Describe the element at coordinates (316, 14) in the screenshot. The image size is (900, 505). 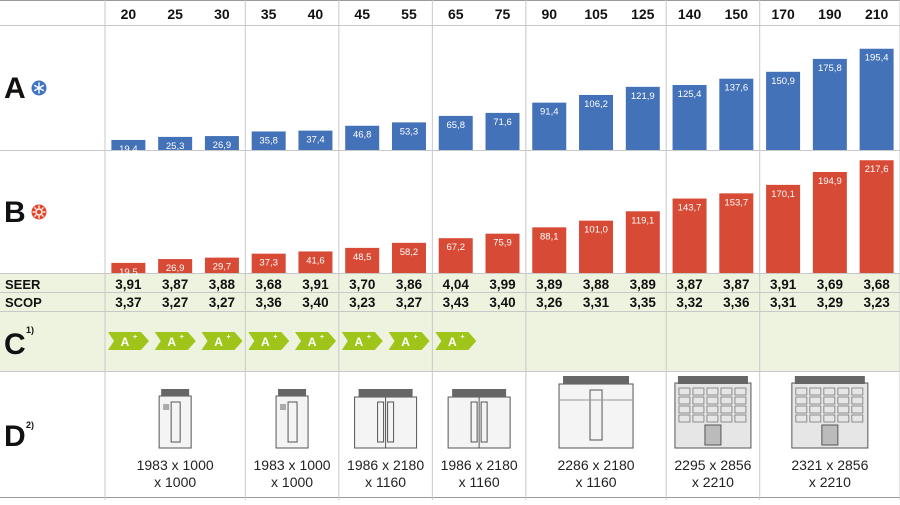
I see `model-header: 40` at that location.